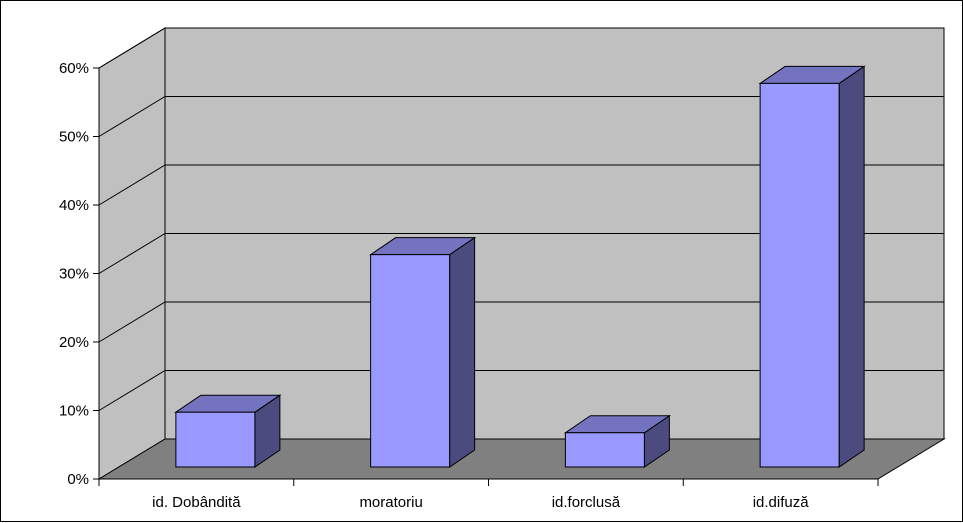  What do you see at coordinates (196, 502) in the screenshot?
I see `x-tick-label: id. Dobândită` at bounding box center [196, 502].